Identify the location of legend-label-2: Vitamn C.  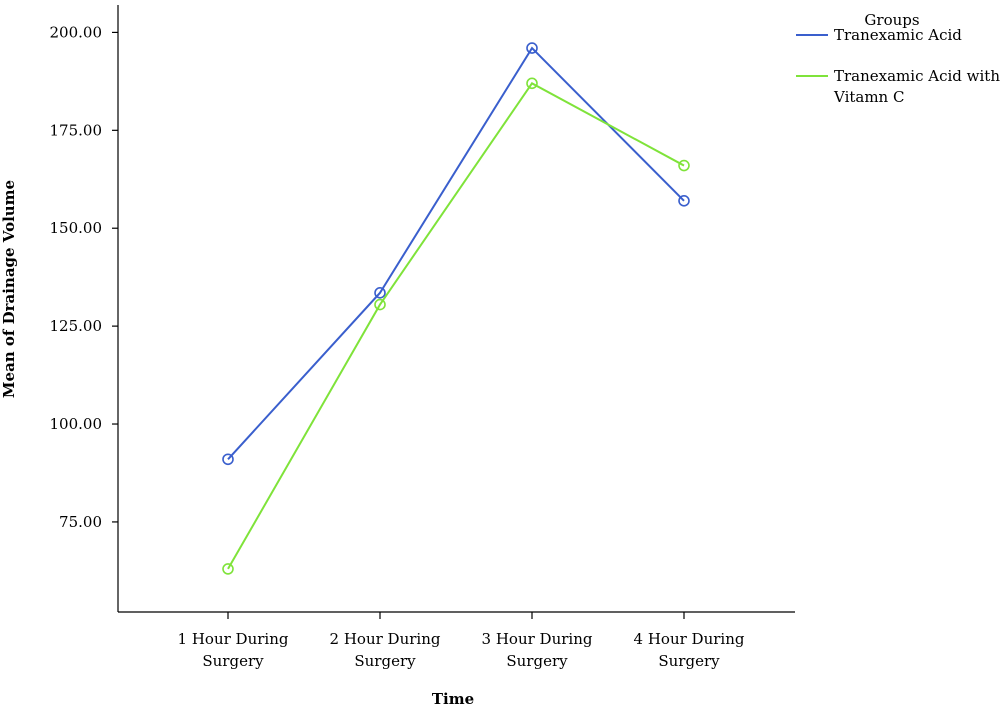
(868, 97).